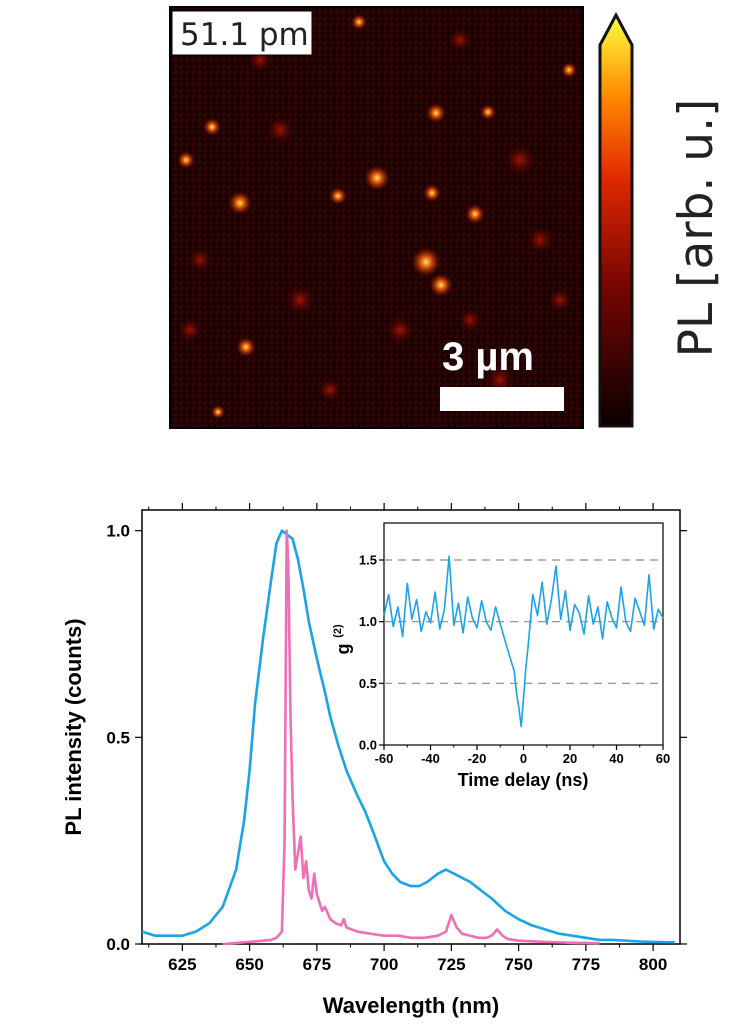  Describe the element at coordinates (663, 758) in the screenshot. I see `x-tick-label: 60` at that location.